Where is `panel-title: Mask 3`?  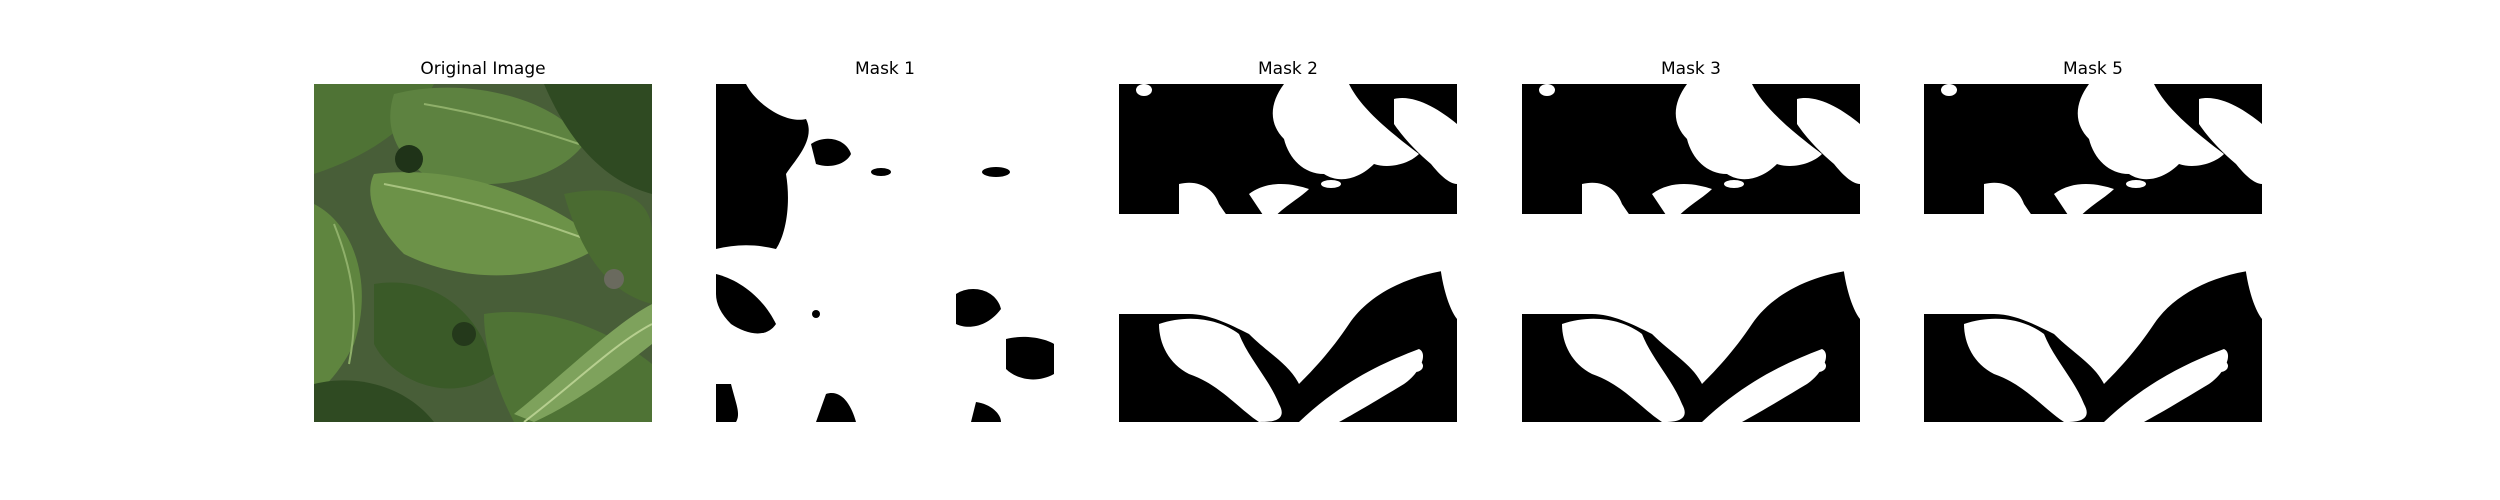 panel-title: Mask 3 is located at coordinates (1690, 69).